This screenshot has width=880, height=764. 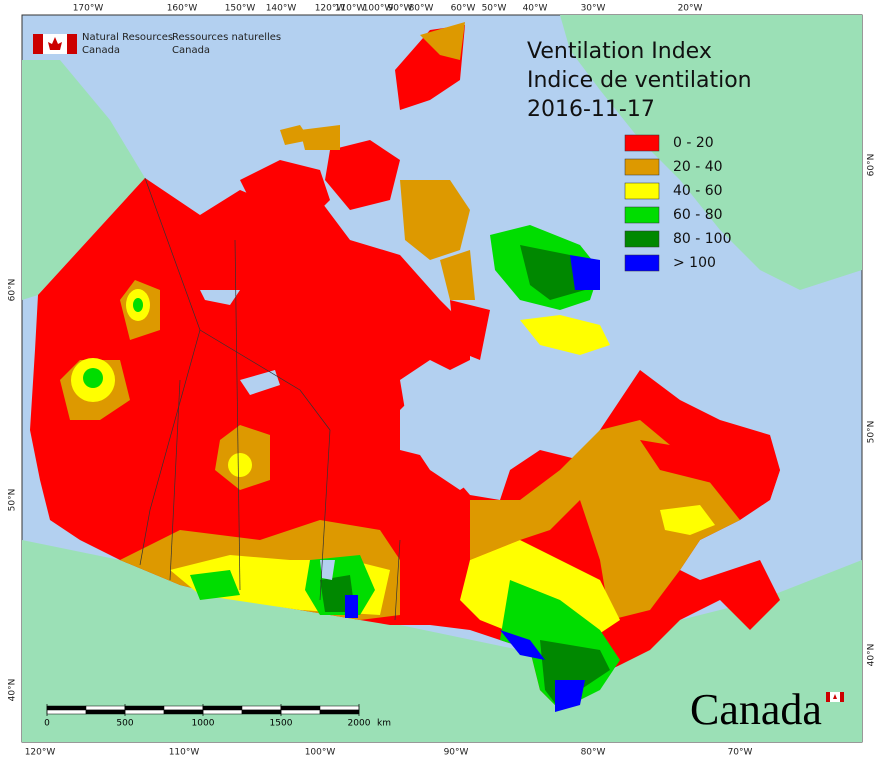 I want to click on water-bodies, so click(x=360, y=435).